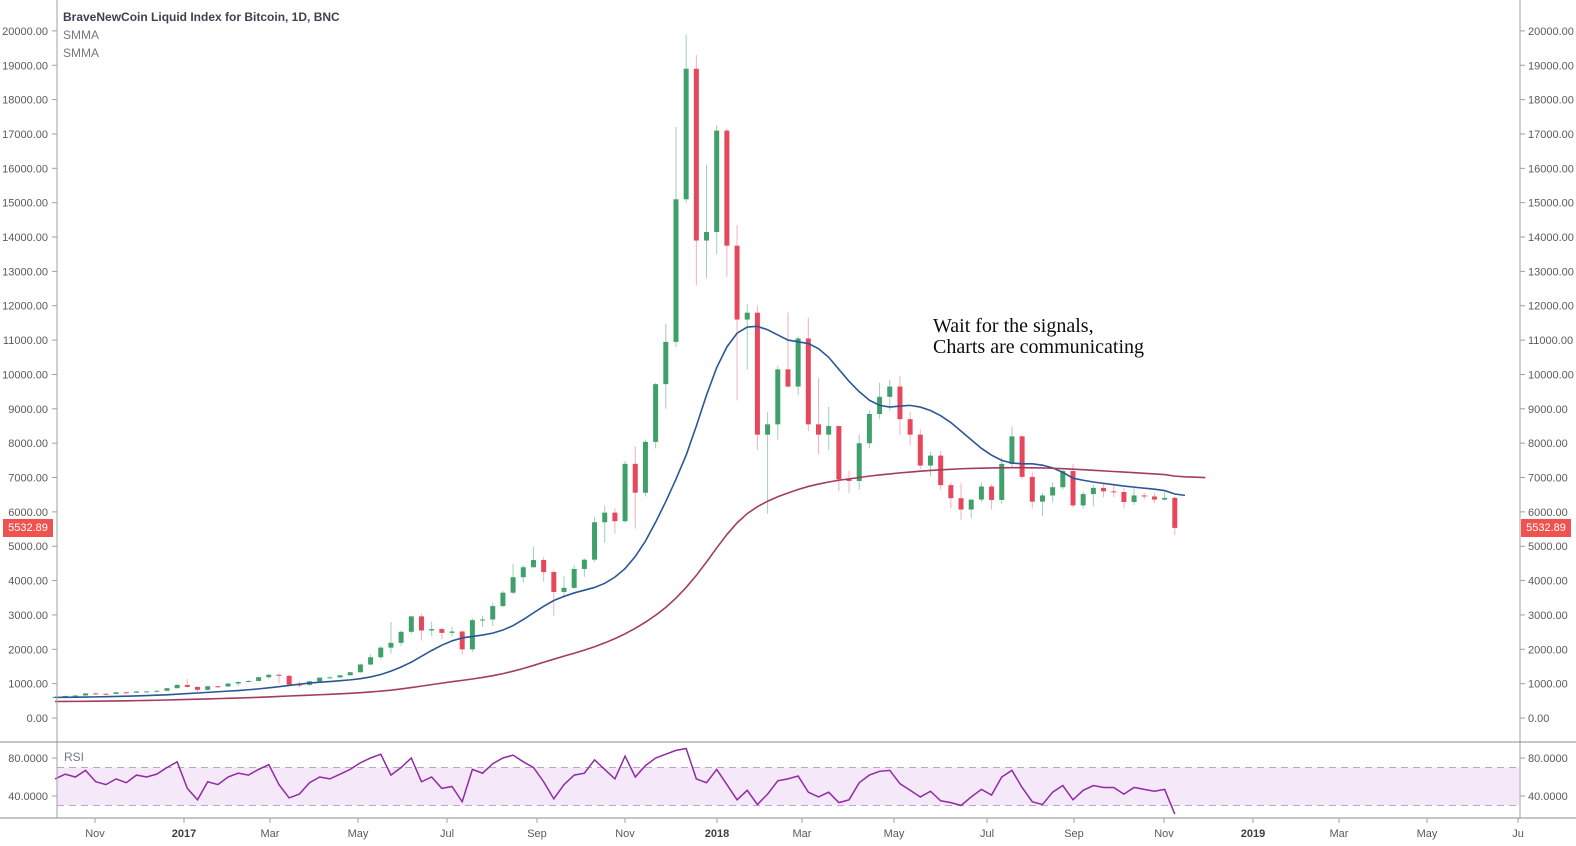 The height and width of the screenshot is (846, 1576). I want to click on svg-text: Ju, so click(1518, 834).